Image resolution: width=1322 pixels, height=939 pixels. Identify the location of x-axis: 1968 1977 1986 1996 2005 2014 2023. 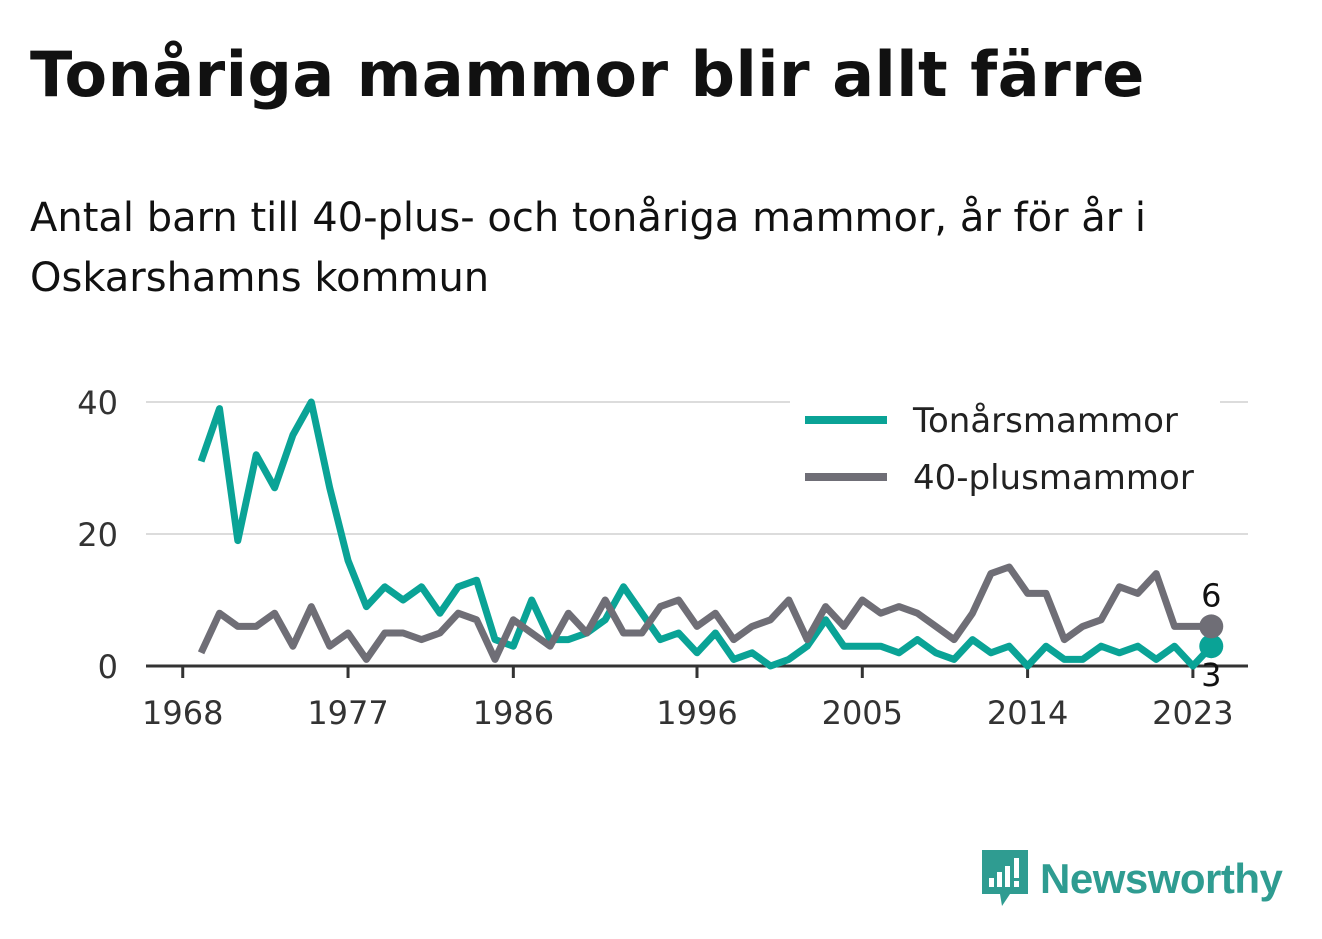
(695, 698).